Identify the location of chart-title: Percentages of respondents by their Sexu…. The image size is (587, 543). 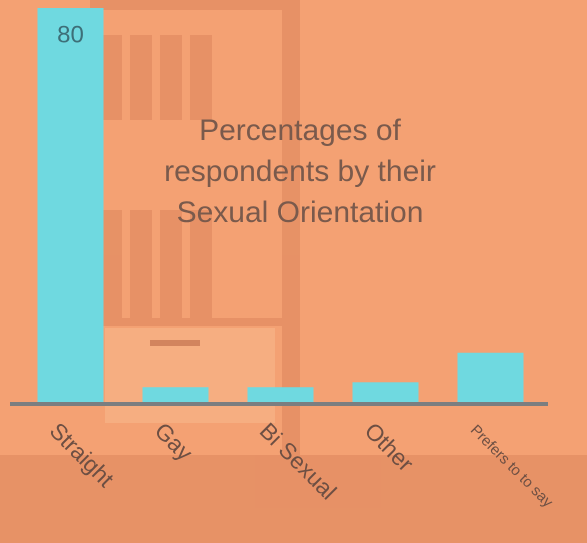
(300, 171).